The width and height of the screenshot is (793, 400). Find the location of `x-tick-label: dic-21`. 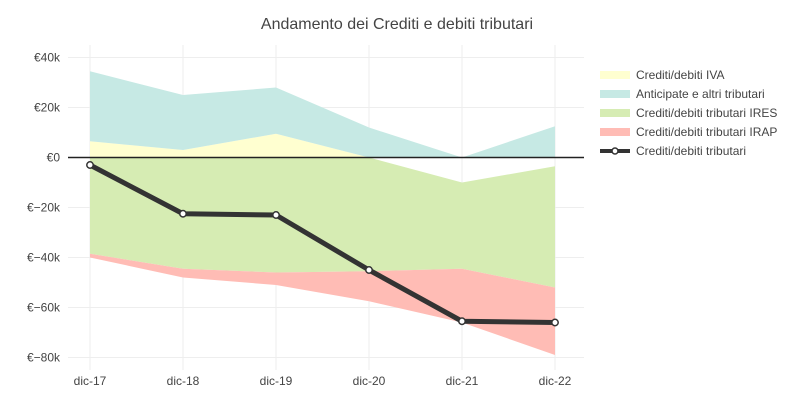

x-tick-label: dic-21 is located at coordinates (462, 381).